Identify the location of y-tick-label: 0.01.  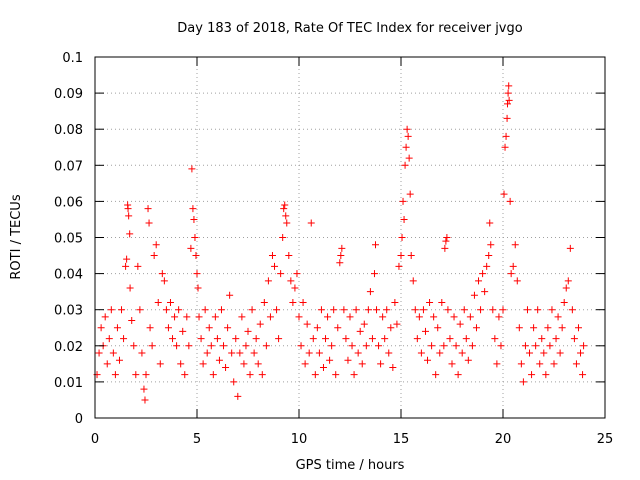
(68, 383).